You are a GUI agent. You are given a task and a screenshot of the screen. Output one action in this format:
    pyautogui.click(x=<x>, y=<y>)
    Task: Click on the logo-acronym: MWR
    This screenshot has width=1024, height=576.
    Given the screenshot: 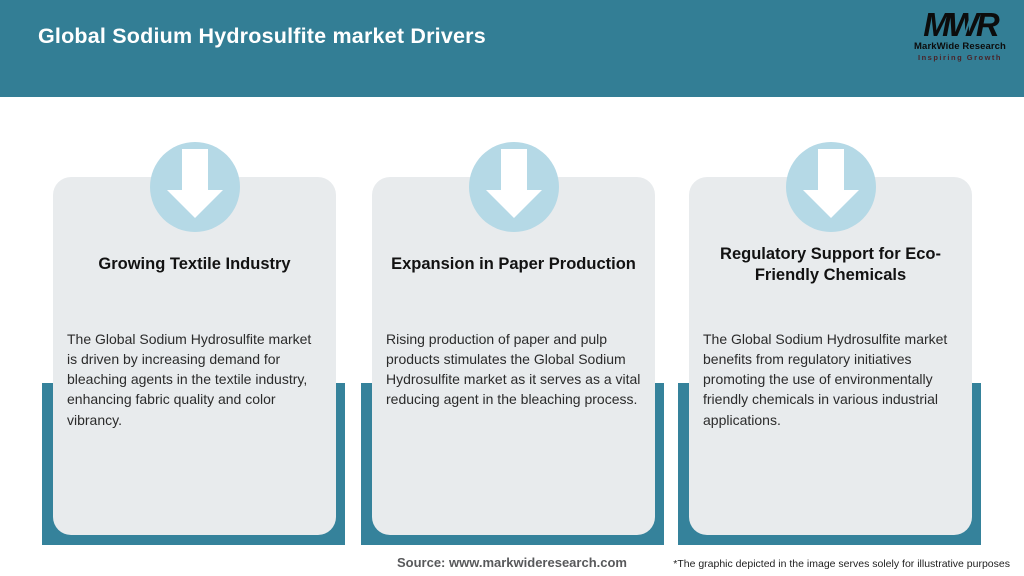 What is the action you would take?
    pyautogui.click(x=961, y=24)
    